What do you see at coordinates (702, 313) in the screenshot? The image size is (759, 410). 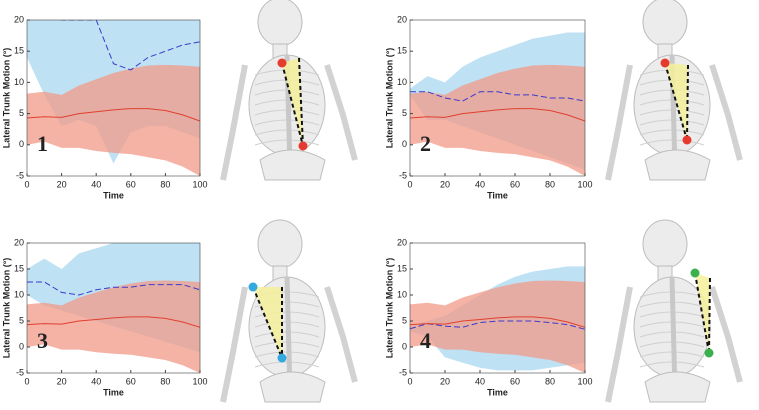 I see `highlight-triangle` at bounding box center [702, 313].